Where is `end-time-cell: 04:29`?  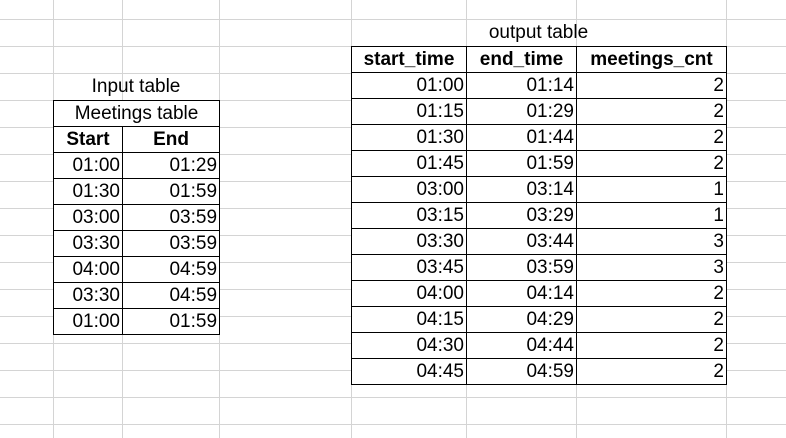 end-time-cell: 04:29 is located at coordinates (521, 319).